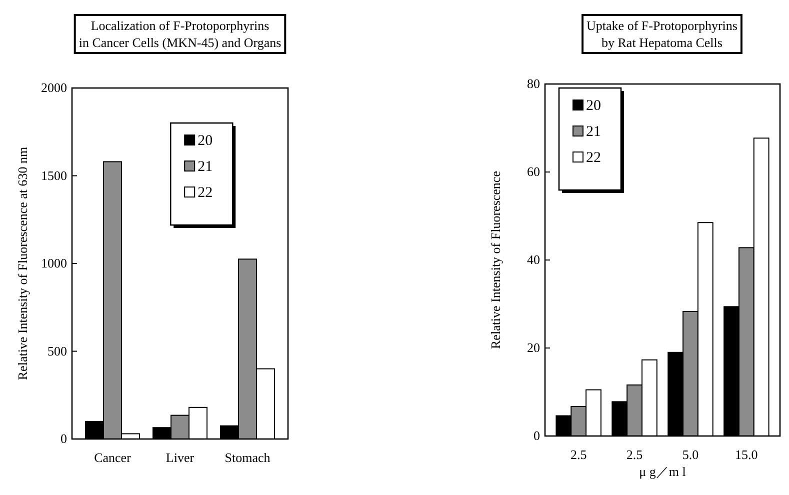 This screenshot has height=495, width=789. I want to click on y-tick-label: 2000, so click(54, 87).